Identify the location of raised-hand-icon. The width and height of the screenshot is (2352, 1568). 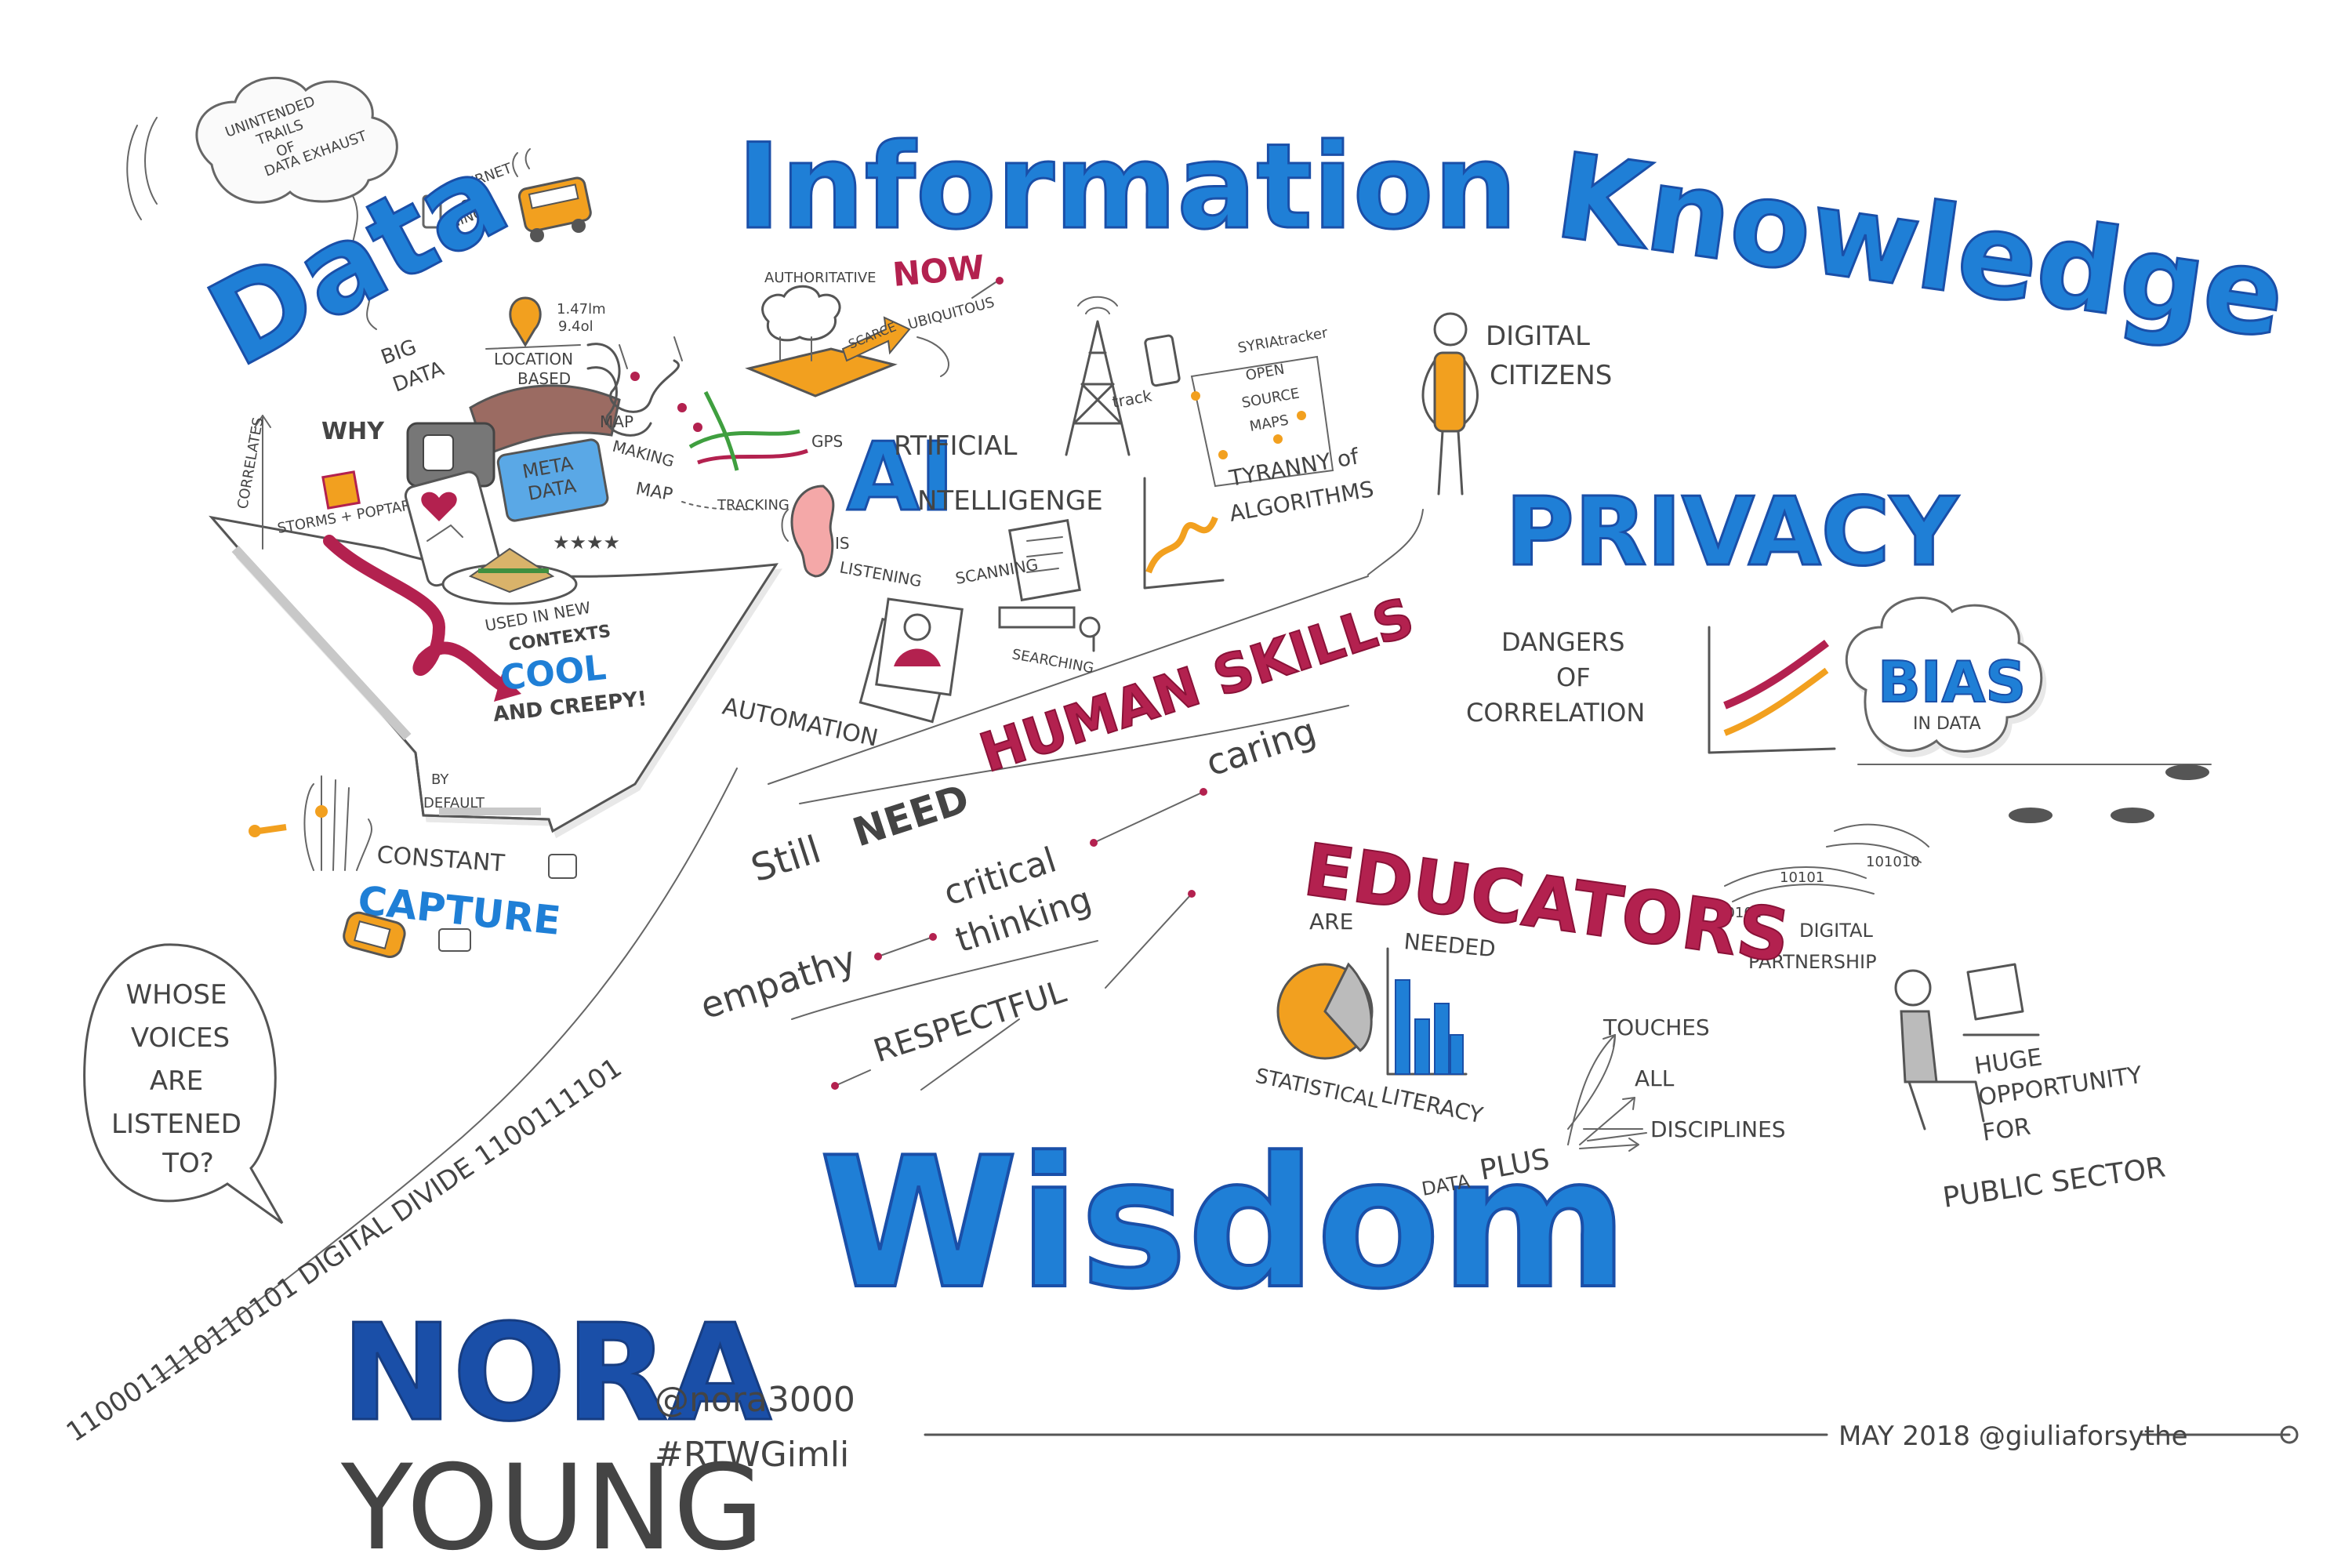
(337, 823).